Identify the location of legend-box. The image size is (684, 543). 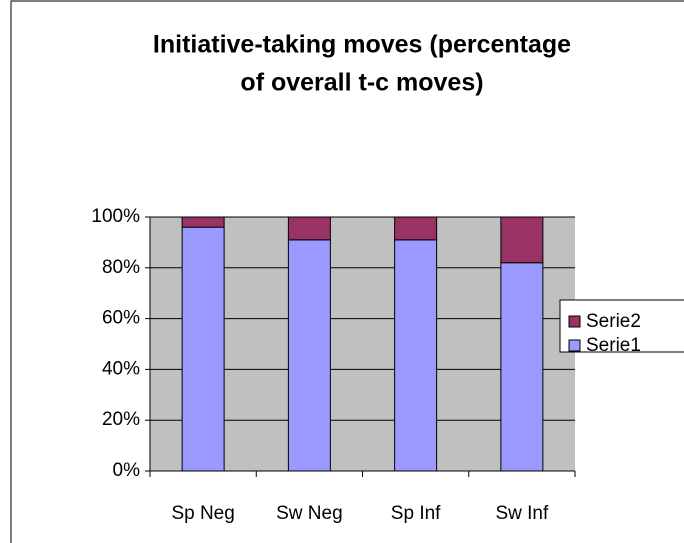
(621, 326).